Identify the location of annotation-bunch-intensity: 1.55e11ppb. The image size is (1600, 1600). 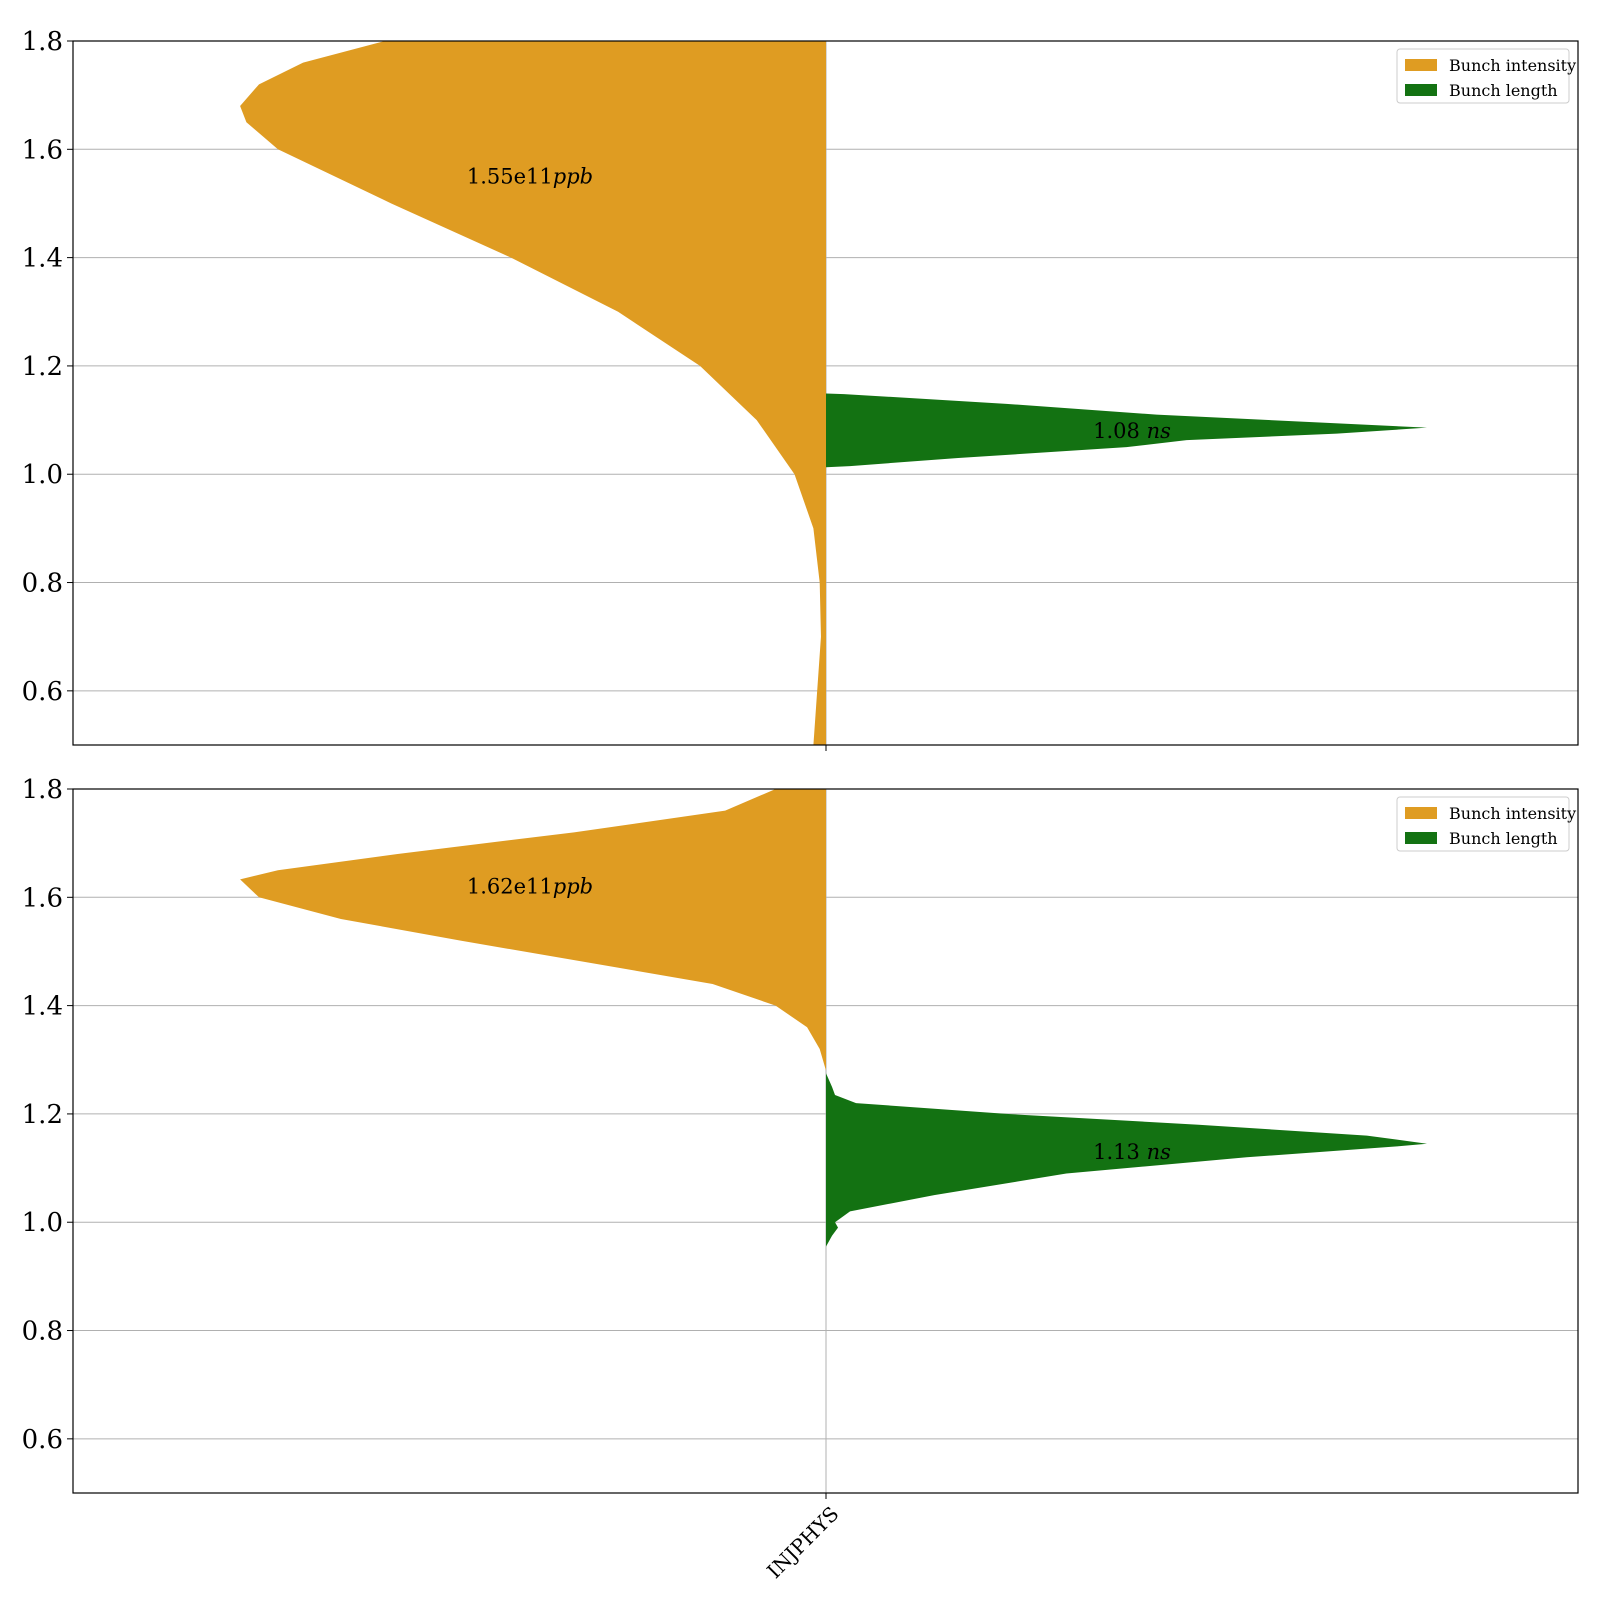
(530, 176).